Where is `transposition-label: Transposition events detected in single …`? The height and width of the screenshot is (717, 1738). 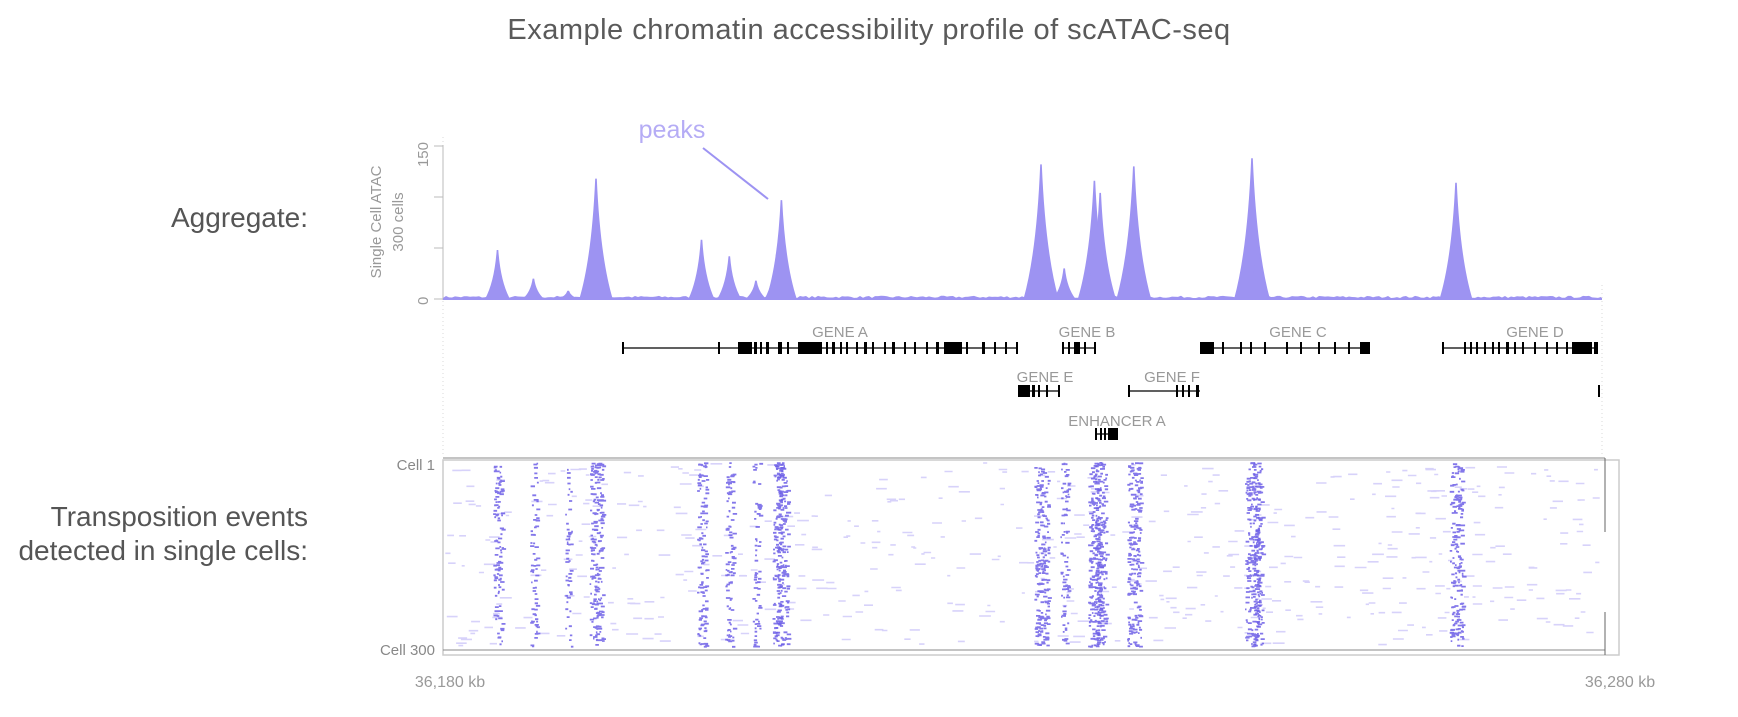
transposition-label: Transposition events detected in single … is located at coordinates (154, 534).